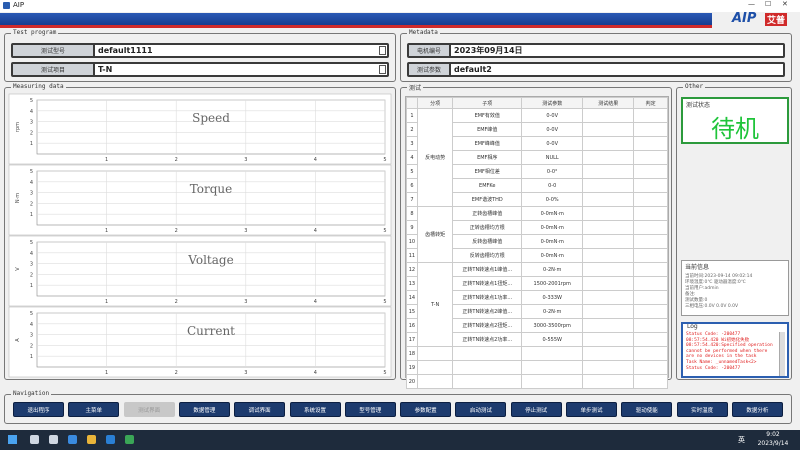 The width and height of the screenshot is (800, 450). Describe the element at coordinates (315, 409) in the screenshot. I see `nav-button: 系统设置` at that location.